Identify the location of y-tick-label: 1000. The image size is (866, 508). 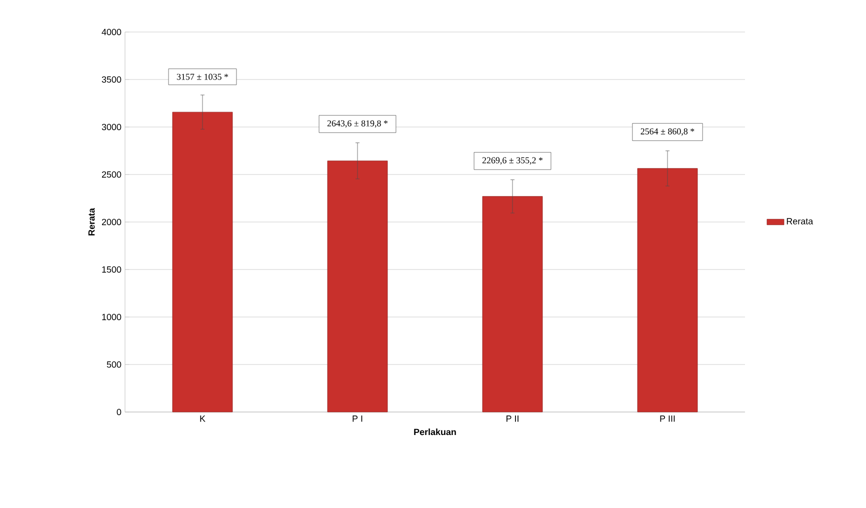
(112, 317).